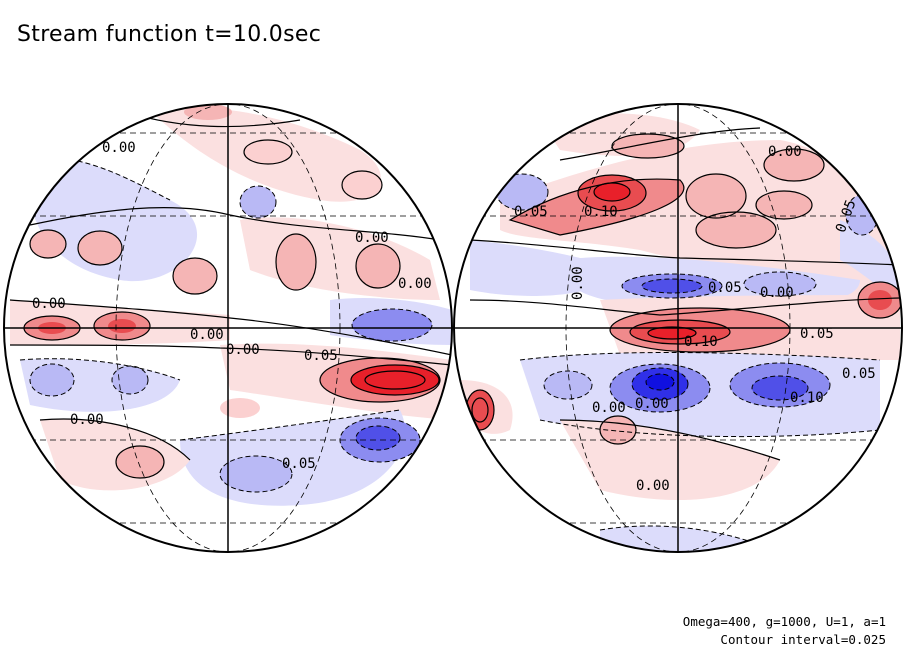  Describe the element at coordinates (784, 621) in the screenshot. I see `parameters-note: Omega=400, g=1000, U=1, a=1` at that location.